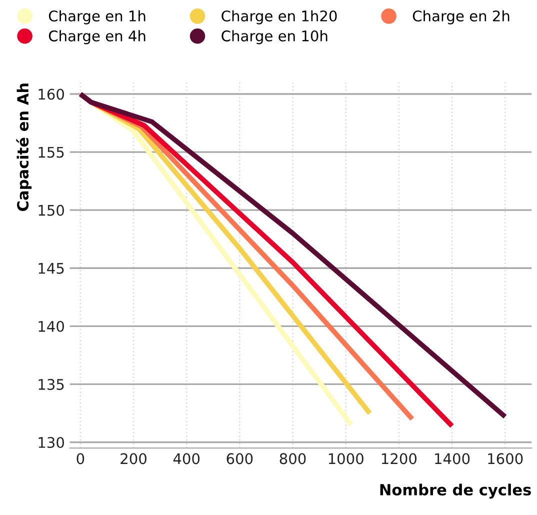  Describe the element at coordinates (186, 458) in the screenshot. I see `x-tick-label: 400` at that location.